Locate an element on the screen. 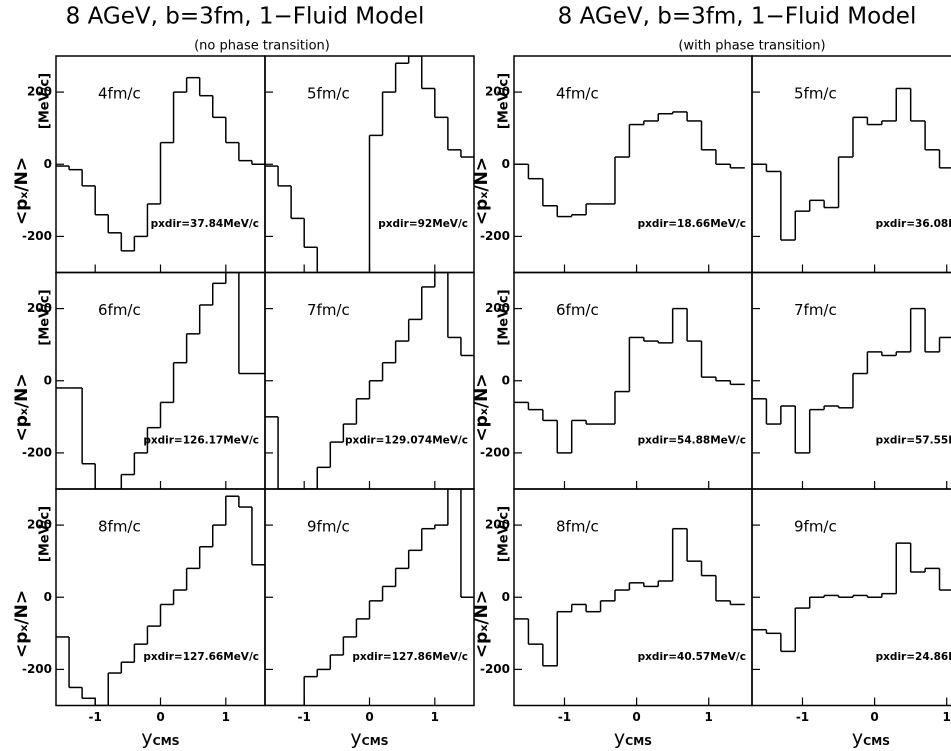 Image resolution: width=951 pixels, height=751 pixels. panel-annotation: pxdir=18.66MeV/c is located at coordinates (692, 224).